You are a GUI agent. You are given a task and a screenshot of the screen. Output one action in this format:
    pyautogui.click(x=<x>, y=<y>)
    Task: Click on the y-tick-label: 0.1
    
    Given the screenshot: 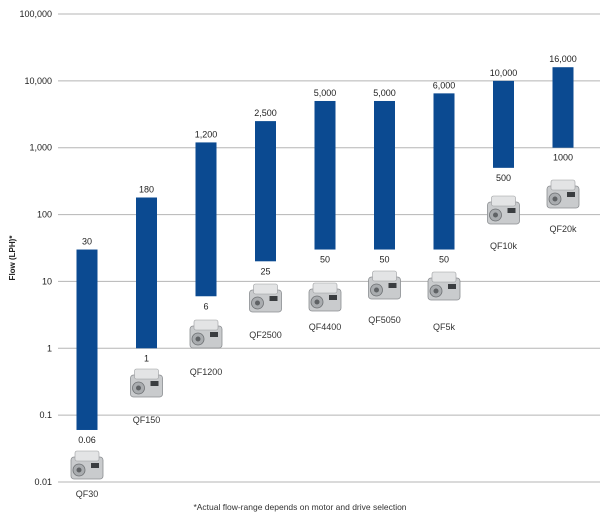 What is the action you would take?
    pyautogui.click(x=45, y=415)
    